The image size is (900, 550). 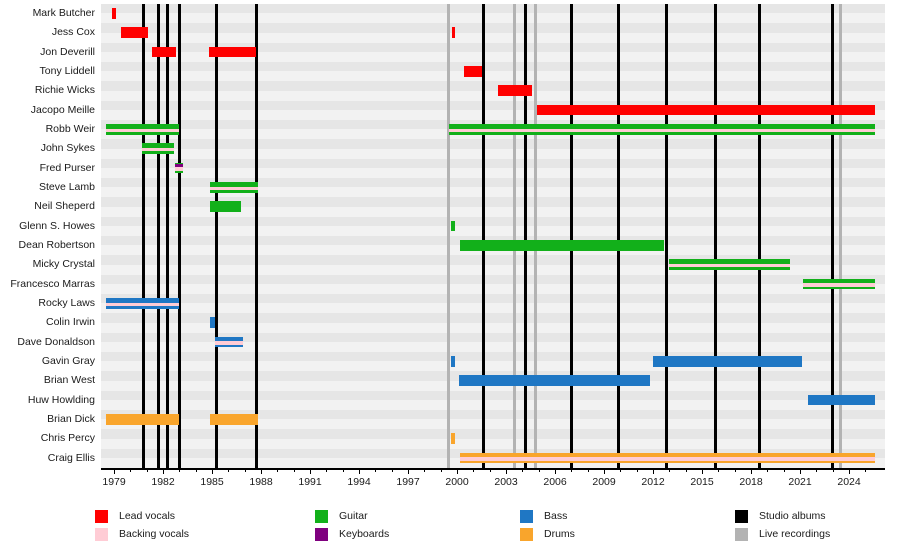 What do you see at coordinates (56, 341) in the screenshot?
I see `member-label: Dave Donaldson` at bounding box center [56, 341].